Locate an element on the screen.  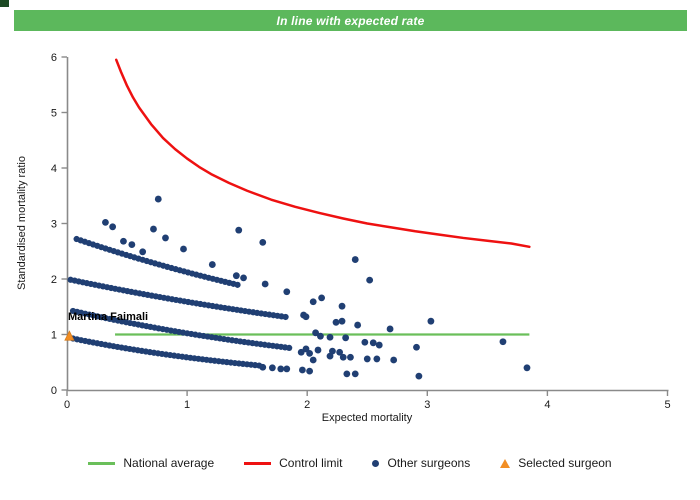
selected-surgeon-marker is located at coordinates (69, 335).